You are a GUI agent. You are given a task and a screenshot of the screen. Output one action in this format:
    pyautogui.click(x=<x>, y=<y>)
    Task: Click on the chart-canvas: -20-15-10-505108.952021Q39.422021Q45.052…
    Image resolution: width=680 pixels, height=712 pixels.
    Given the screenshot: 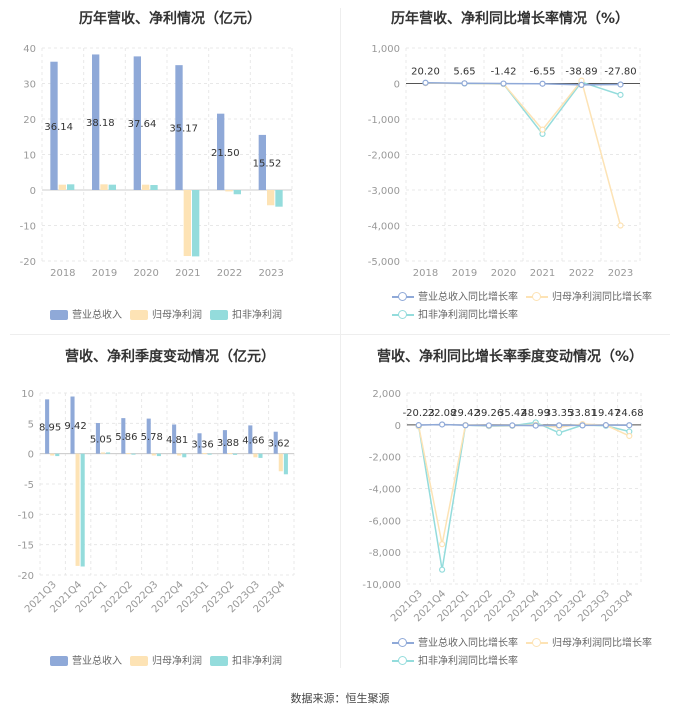 What is the action you would take?
    pyautogui.click(x=156, y=502)
    